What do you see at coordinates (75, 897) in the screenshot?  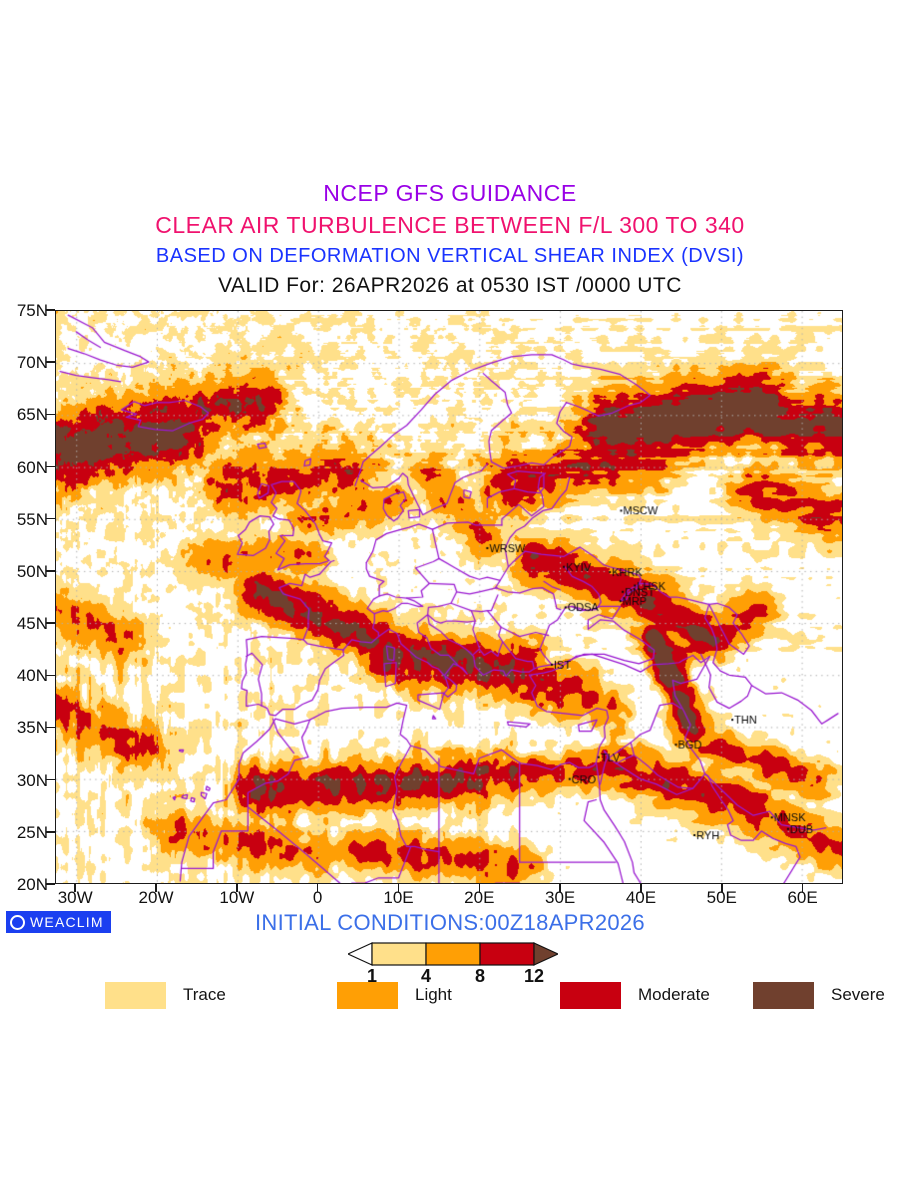 I see `lon-label-30W: 30W` at bounding box center [75, 897].